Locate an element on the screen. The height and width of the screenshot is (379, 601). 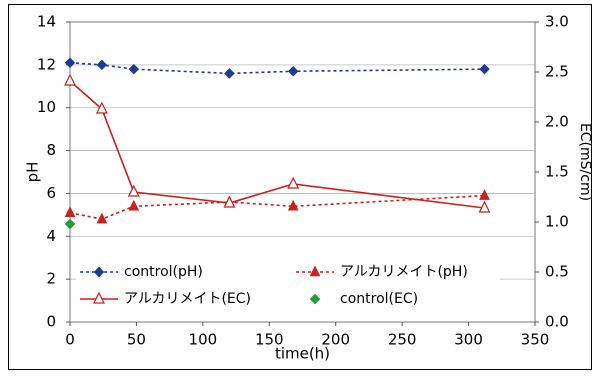
y-left-tick-label: 12 is located at coordinates (46, 64).